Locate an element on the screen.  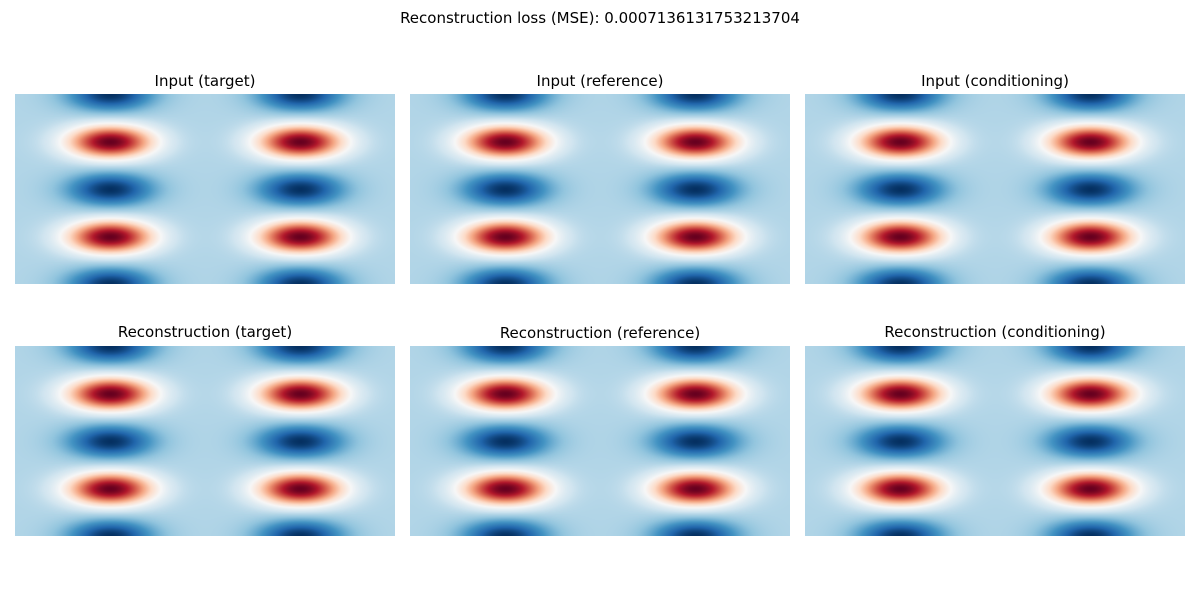
heatmap-reconstruction-reference is located at coordinates (600, 441).